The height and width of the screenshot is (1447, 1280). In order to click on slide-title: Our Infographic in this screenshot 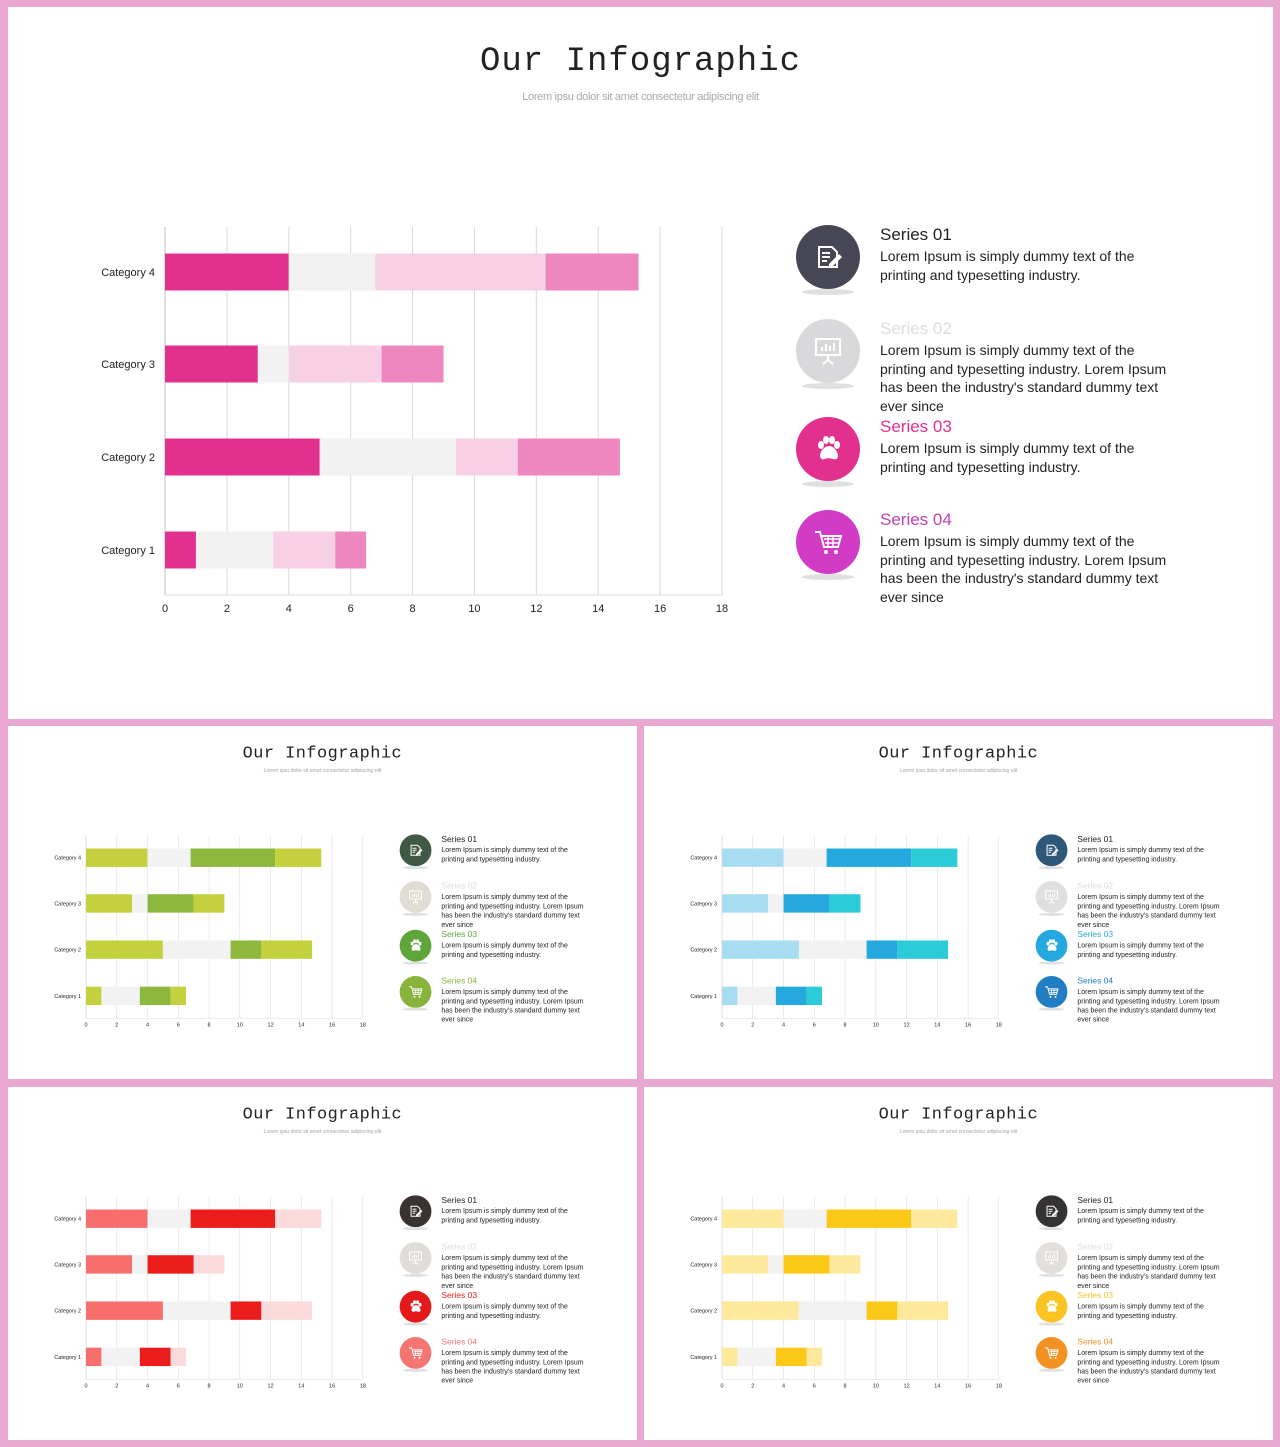, I will do `click(322, 753)`.